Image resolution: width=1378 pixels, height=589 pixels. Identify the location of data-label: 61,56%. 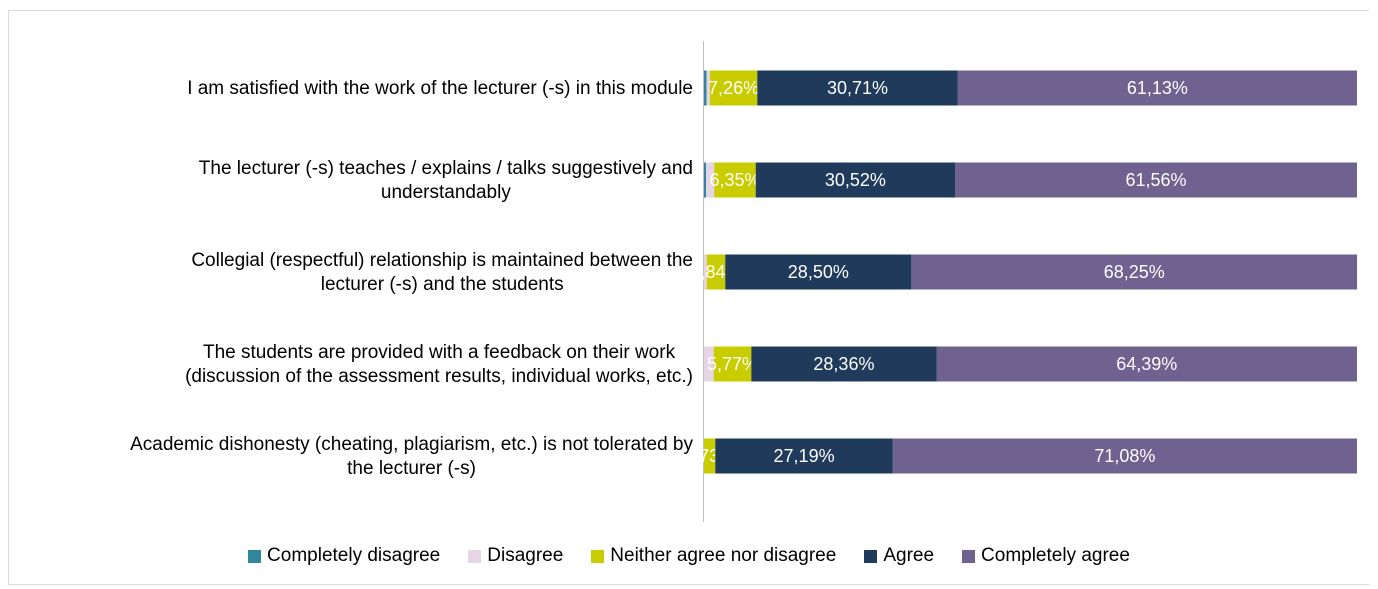
(1155, 180).